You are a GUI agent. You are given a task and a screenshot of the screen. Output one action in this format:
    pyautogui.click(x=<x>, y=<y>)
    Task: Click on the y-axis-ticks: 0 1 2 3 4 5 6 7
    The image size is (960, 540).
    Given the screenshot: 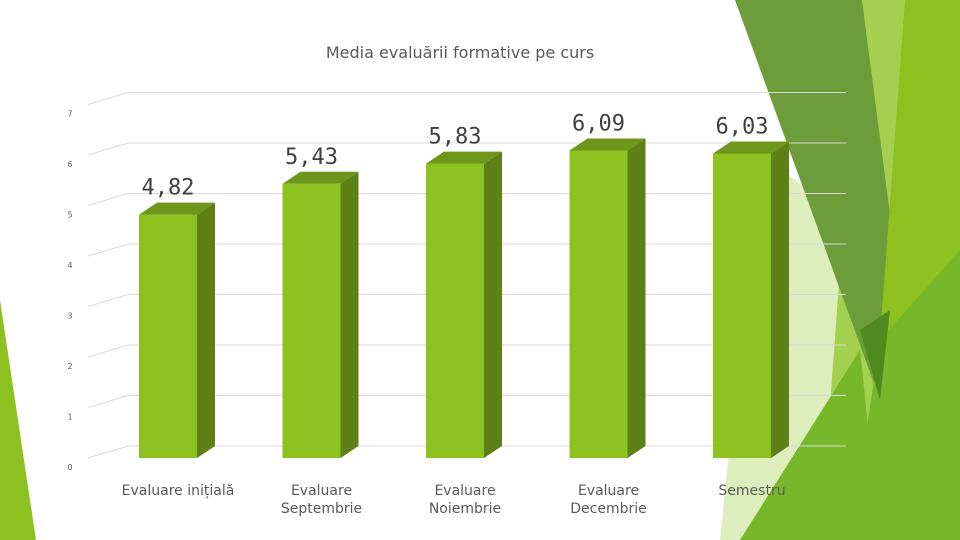 What is the action you would take?
    pyautogui.click(x=69, y=291)
    